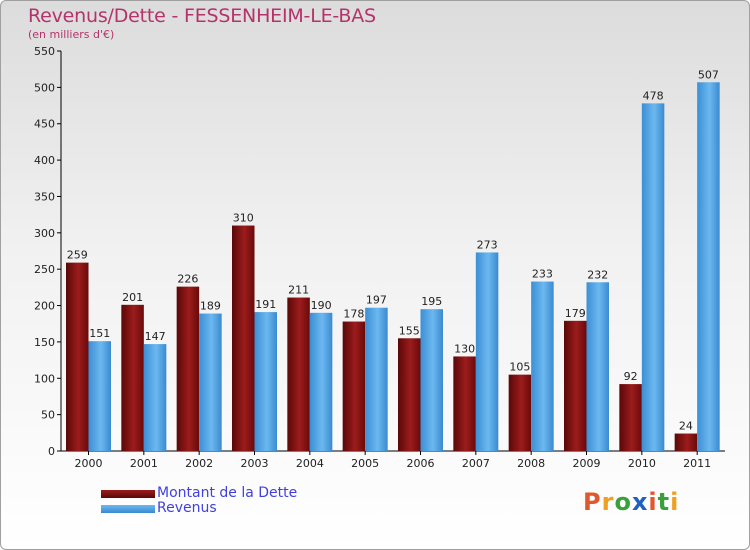 The image size is (750, 550). I want to click on x-tick-label: 2003, so click(255, 463).